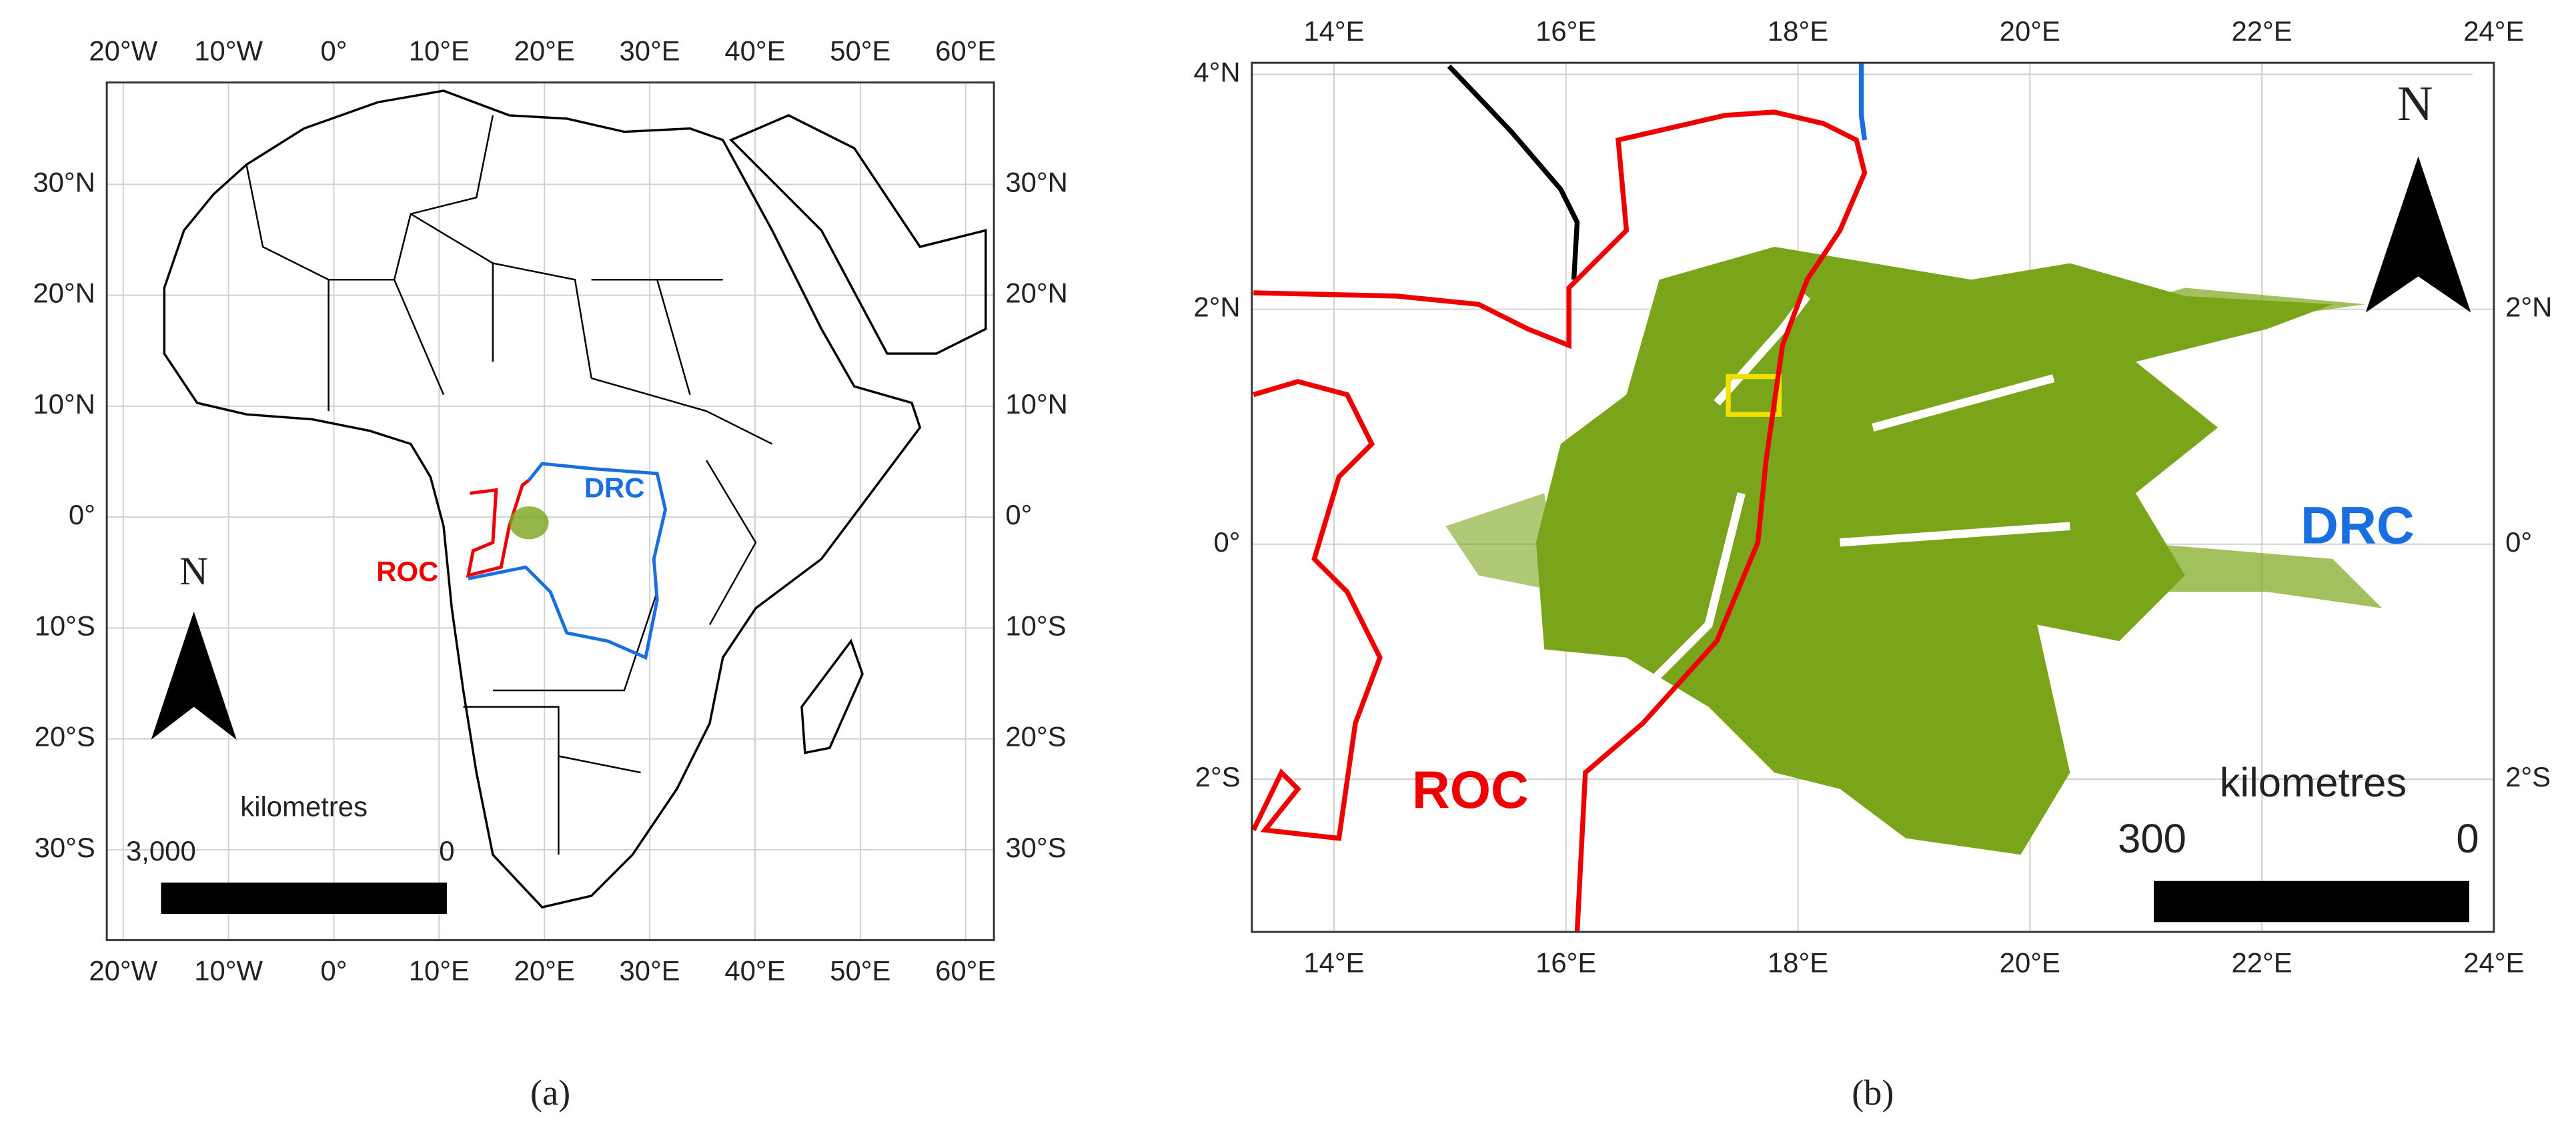  Describe the element at coordinates (1513, 172) in the screenshot. I see `border-black` at that location.